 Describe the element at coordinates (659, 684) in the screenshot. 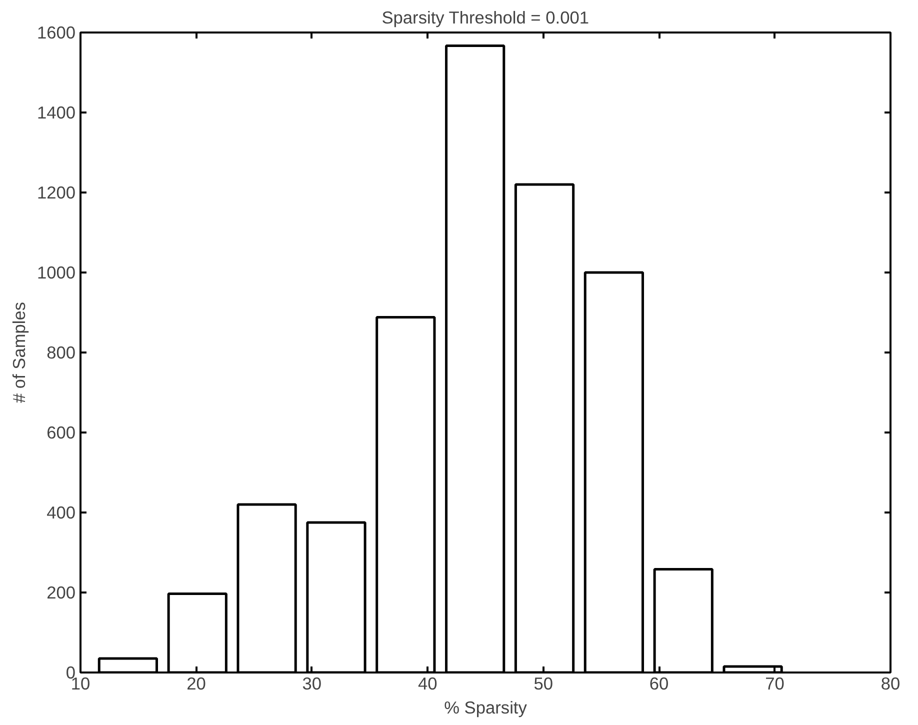

I see `x-tick-label: 60` at that location.